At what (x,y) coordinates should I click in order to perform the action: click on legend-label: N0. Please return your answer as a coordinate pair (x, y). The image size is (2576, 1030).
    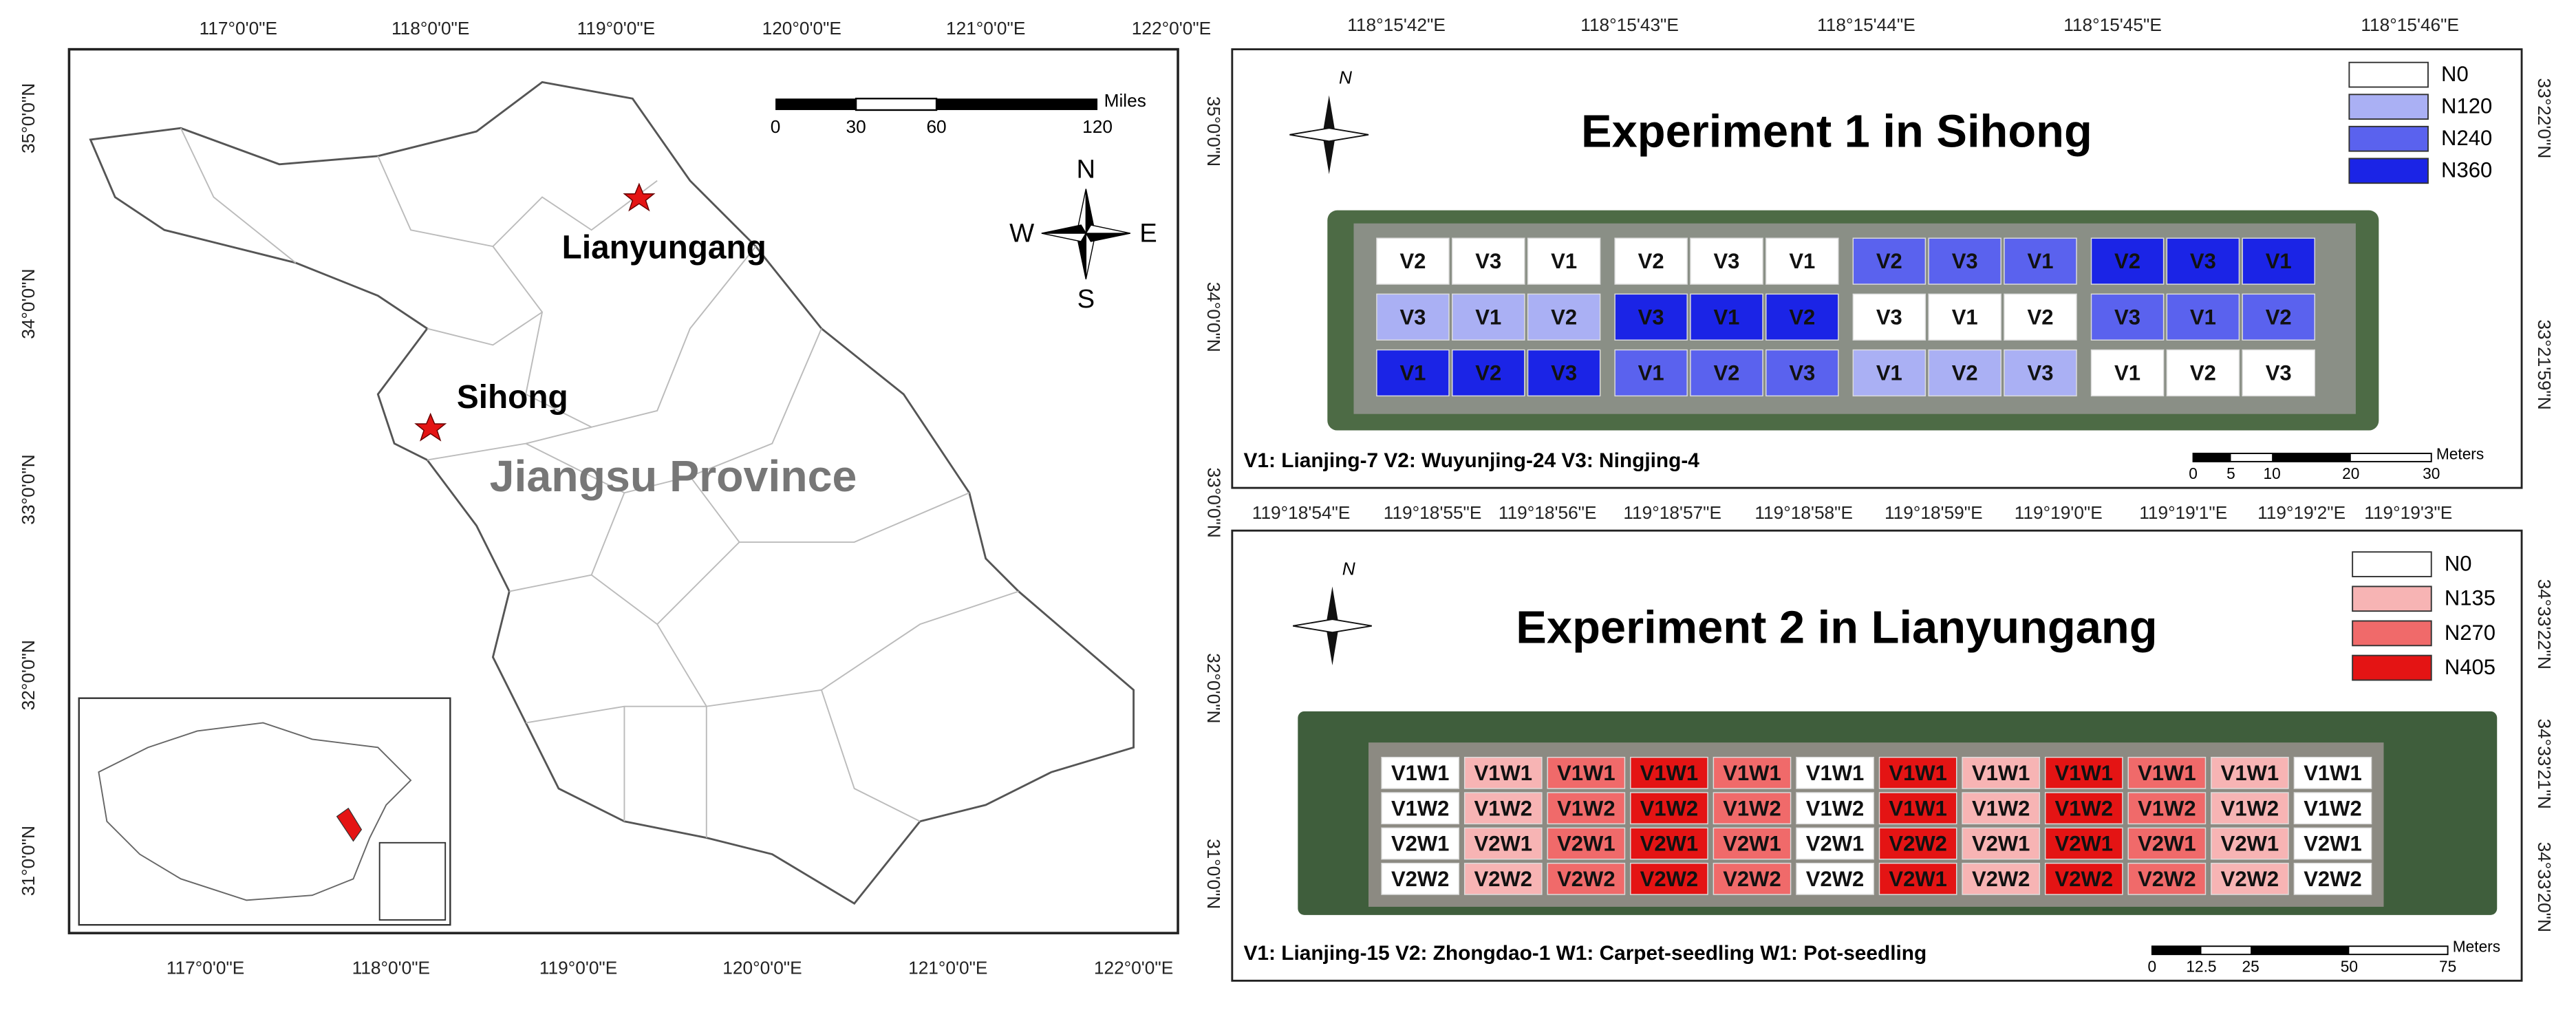
    Looking at the image, I should click on (2455, 74).